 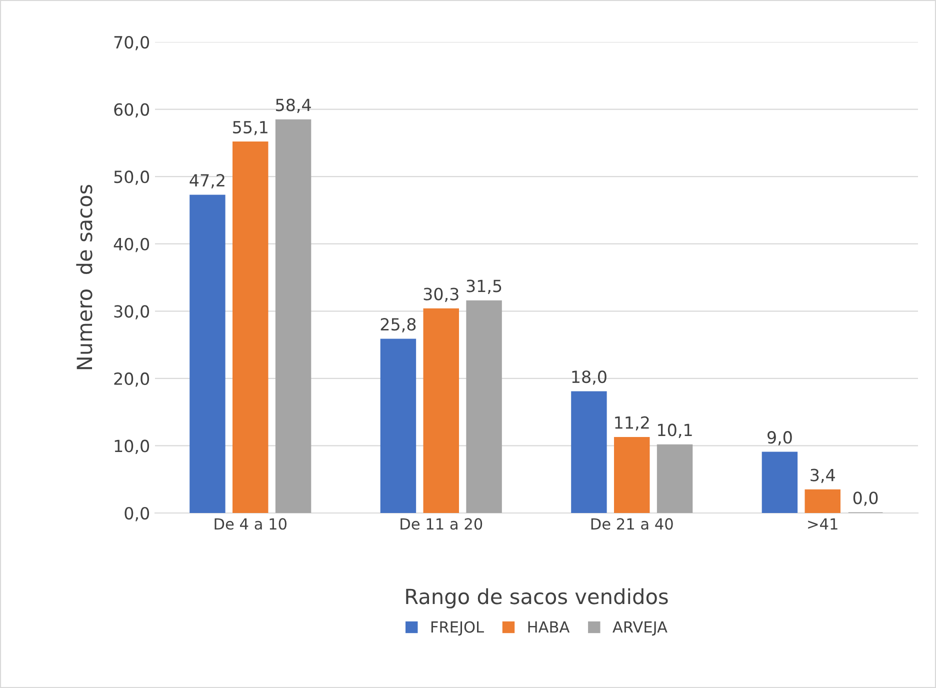 What do you see at coordinates (823, 524) in the screenshot?
I see `x-tick-label: >41` at bounding box center [823, 524].